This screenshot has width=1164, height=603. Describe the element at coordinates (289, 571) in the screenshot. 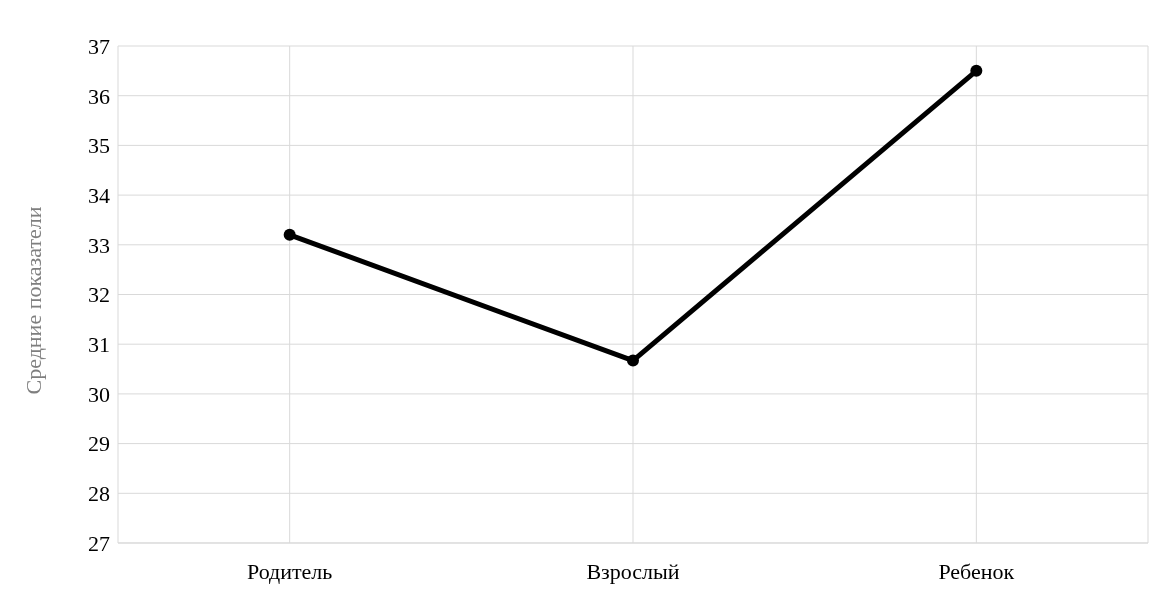

I see `x-tick-label: Родитель` at that location.